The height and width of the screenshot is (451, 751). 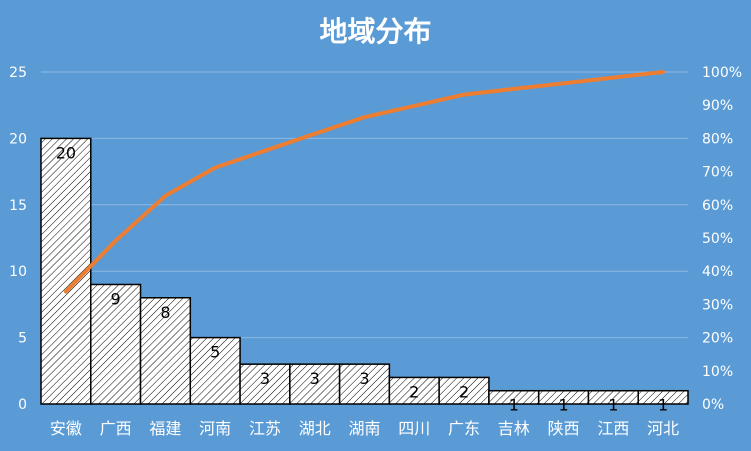 What do you see at coordinates (265, 428) in the screenshot?
I see `category-label: 江苏` at bounding box center [265, 428].